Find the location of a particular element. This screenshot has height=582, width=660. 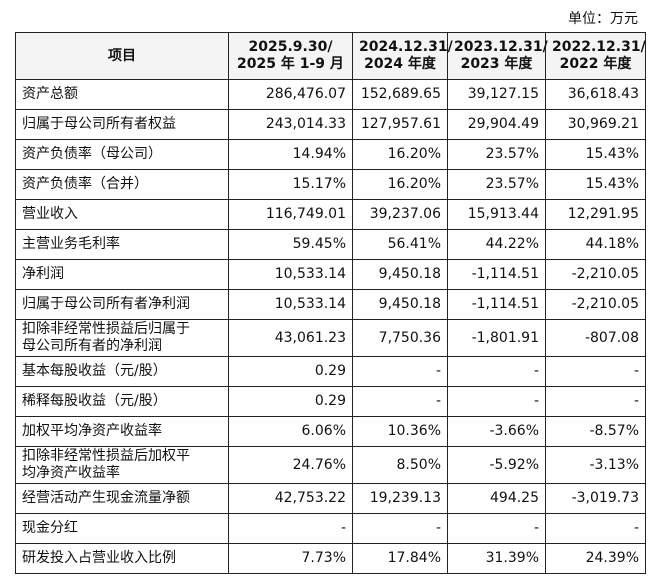

row-label: 归属于母公司所有者净利润 is located at coordinates (122, 304).